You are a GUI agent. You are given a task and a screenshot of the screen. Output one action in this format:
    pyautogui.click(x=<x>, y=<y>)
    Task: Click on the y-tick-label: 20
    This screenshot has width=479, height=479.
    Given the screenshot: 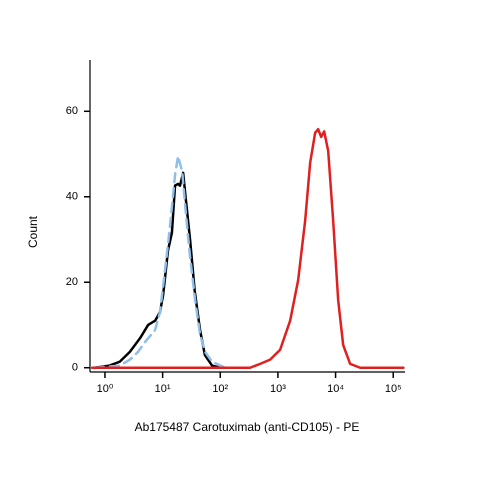 What is the action you would take?
    pyautogui.click(x=72, y=282)
    